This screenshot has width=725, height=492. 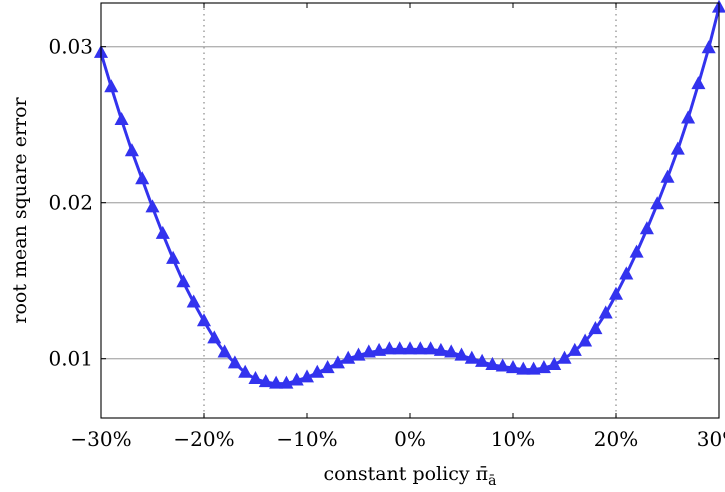 What do you see at coordinates (70, 47) in the screenshot?
I see `y-tick-label: 0.03` at bounding box center [70, 47].